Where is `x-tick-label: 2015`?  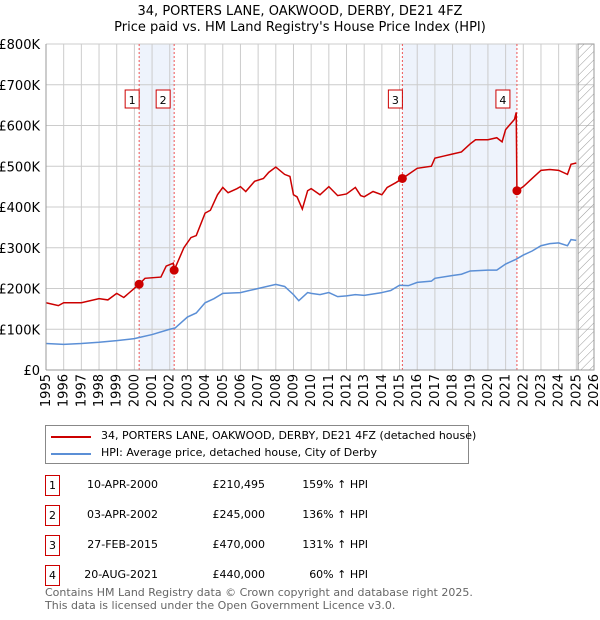
x-tick-label: 2015 is located at coordinates (400, 390).